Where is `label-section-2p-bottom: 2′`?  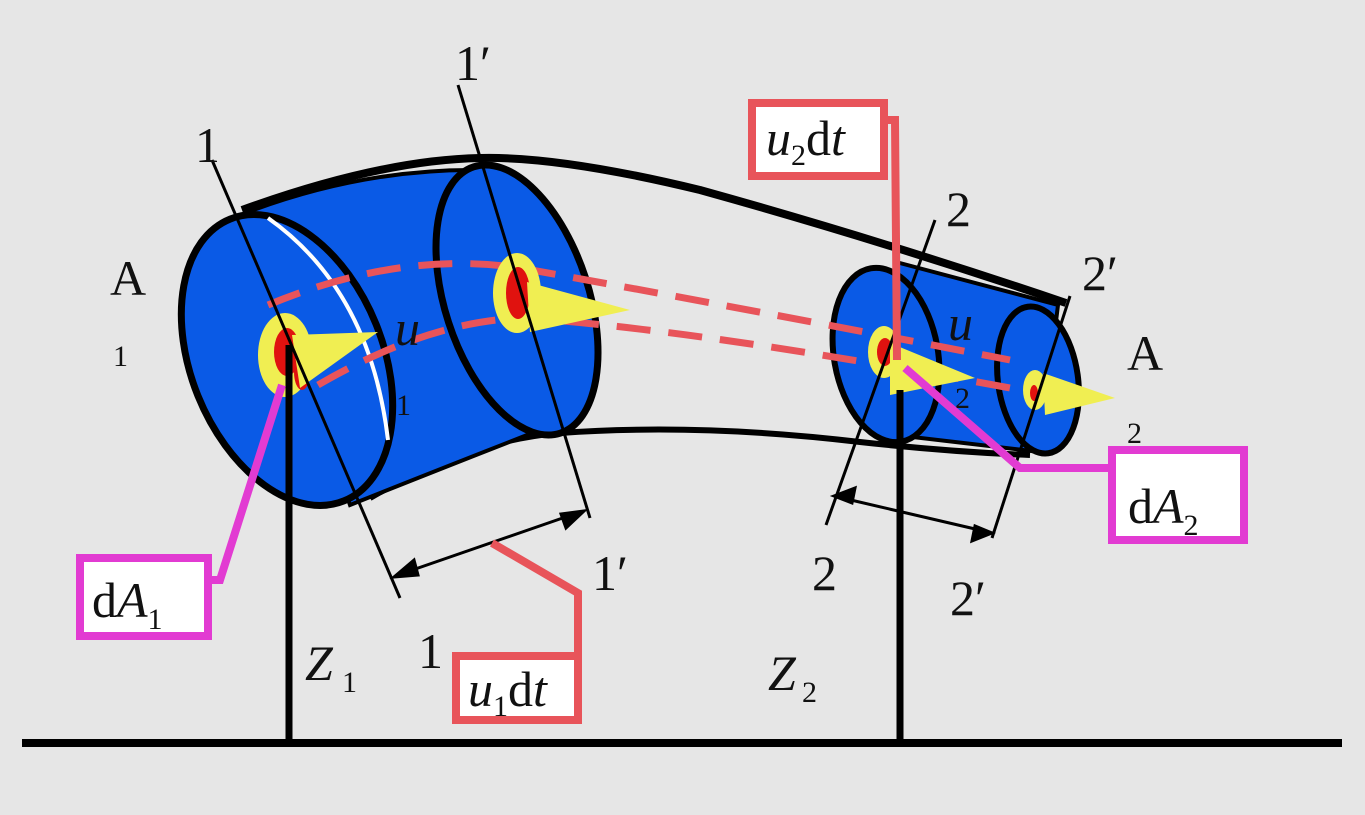 label-section-2p-bottom: 2′ is located at coordinates (968, 598).